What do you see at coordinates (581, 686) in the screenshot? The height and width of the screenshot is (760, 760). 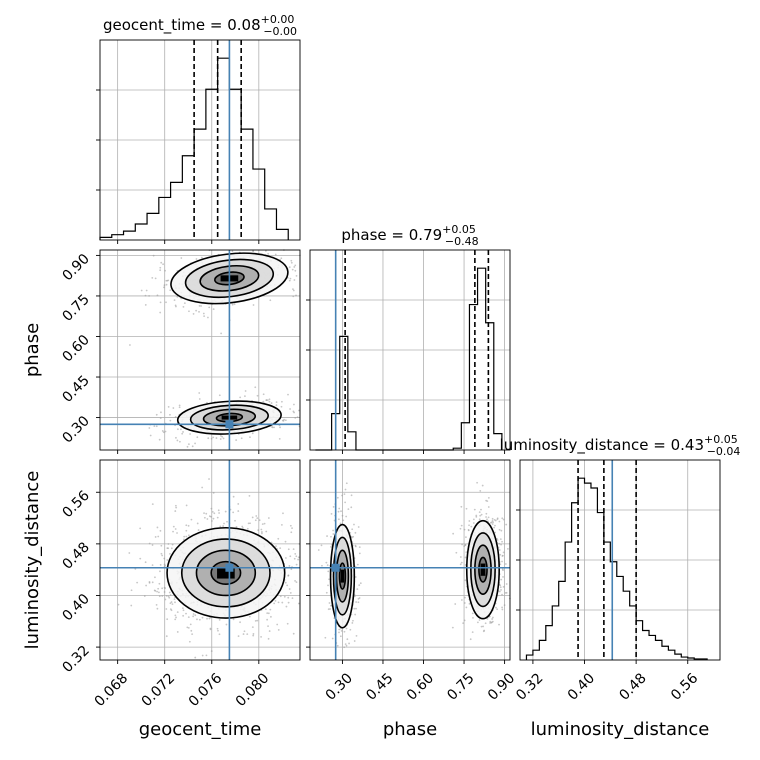 I see `x-tick-label-luminosity_distance-1: 0.40` at bounding box center [581, 686].